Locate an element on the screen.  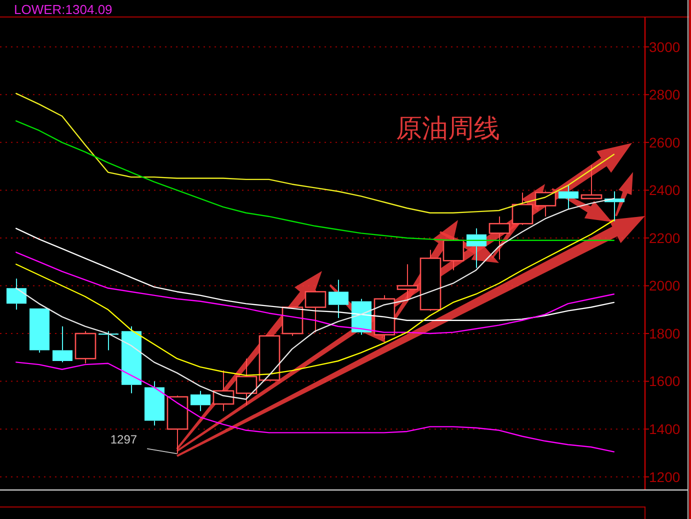
annotation: LOWER:1304.09 is located at coordinates (63, 9).